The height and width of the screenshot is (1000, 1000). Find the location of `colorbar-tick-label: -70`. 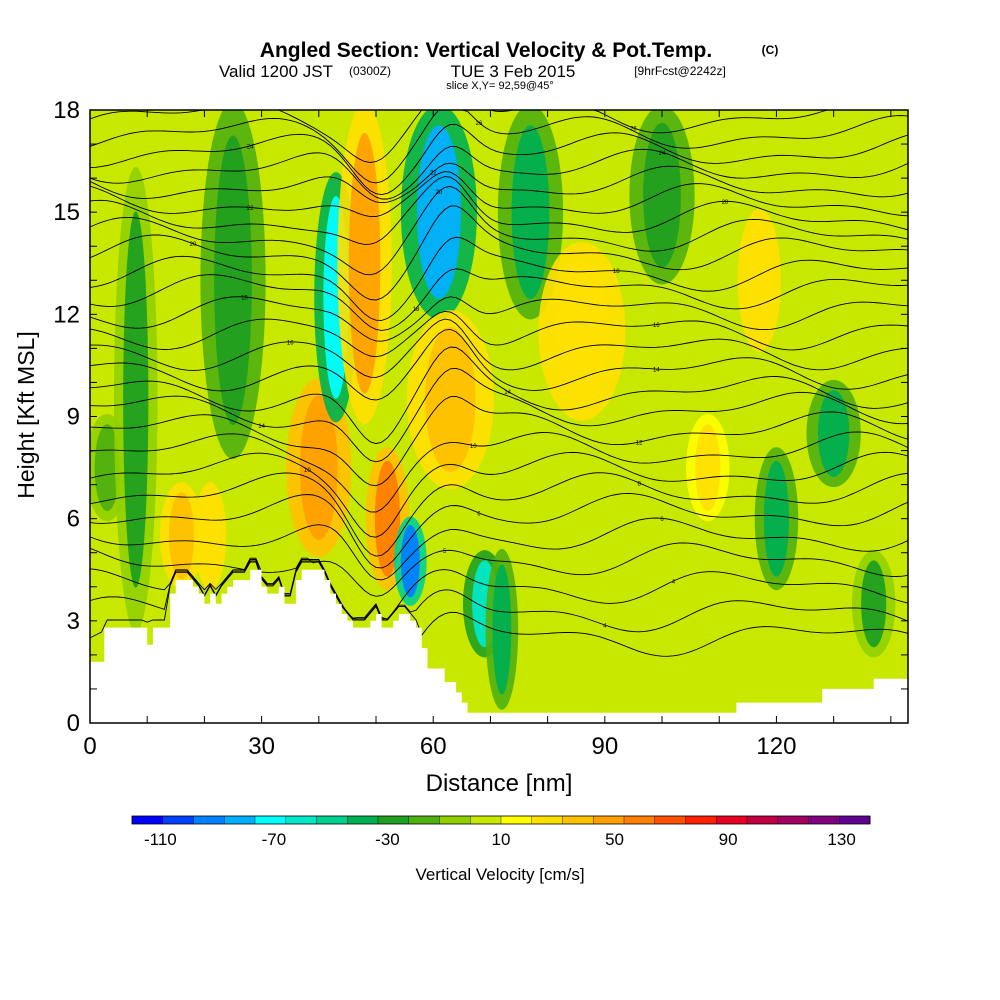

colorbar-tick-label: -70 is located at coordinates (274, 839).